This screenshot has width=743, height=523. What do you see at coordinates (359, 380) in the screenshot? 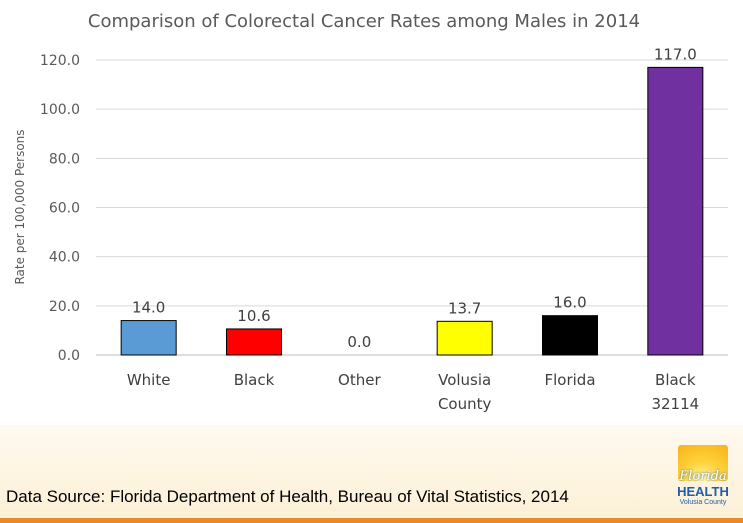
I see `category-label: Other` at bounding box center [359, 380].